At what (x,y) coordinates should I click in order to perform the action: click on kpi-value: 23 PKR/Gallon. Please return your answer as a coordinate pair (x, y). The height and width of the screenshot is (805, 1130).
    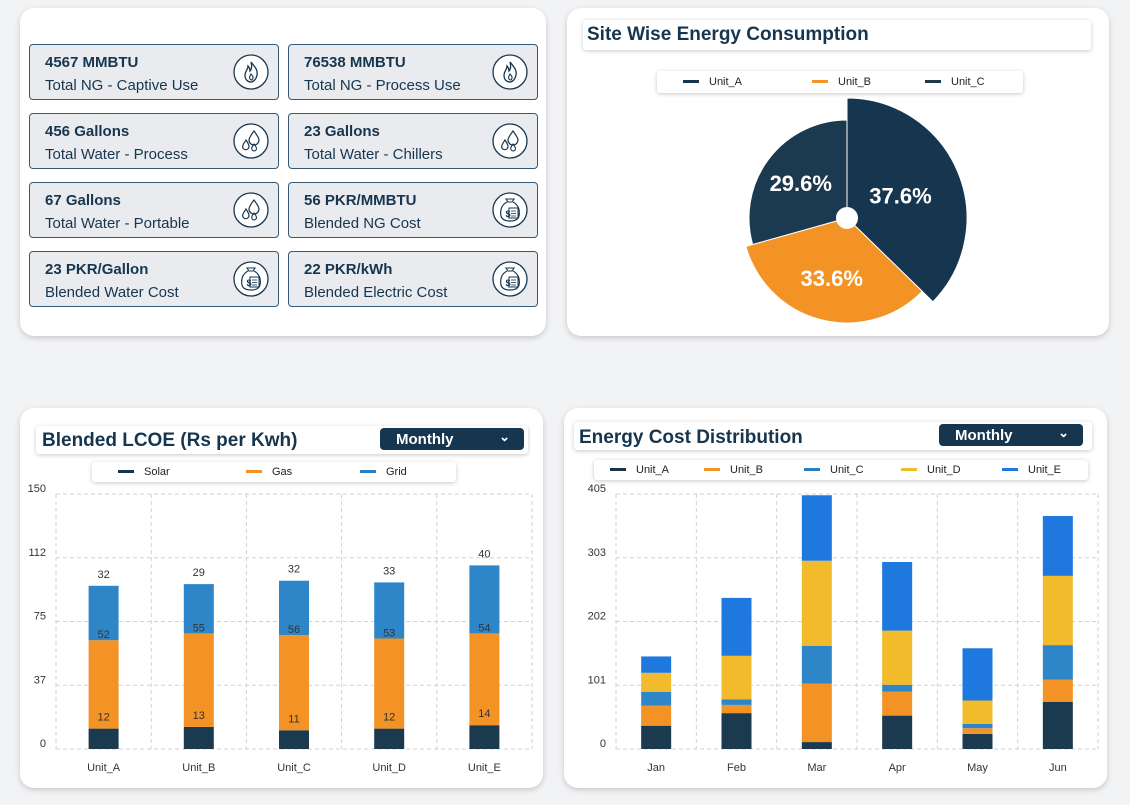
    Looking at the image, I should click on (97, 269).